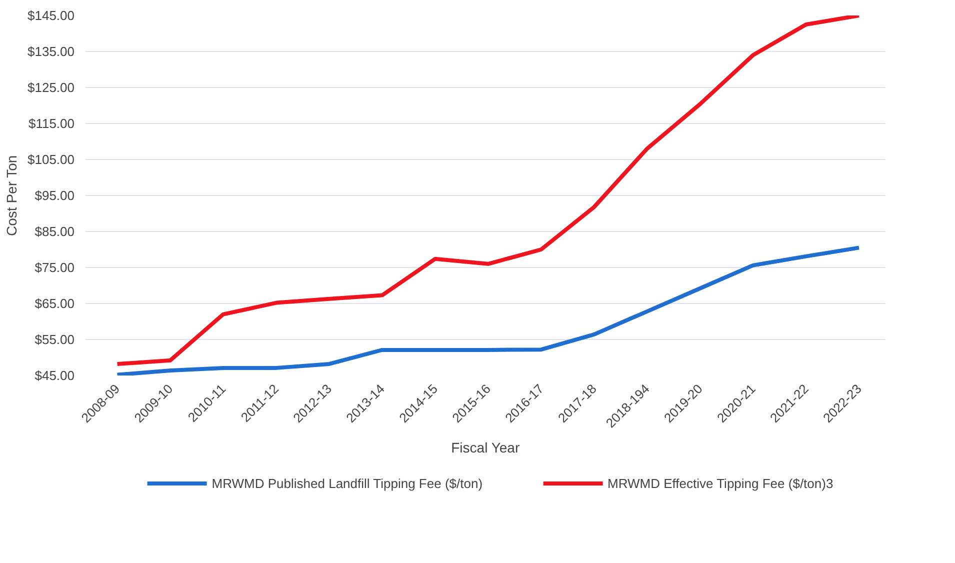 This screenshot has height=563, width=955. I want to click on x-axis-title: Fiscal Year, so click(485, 448).